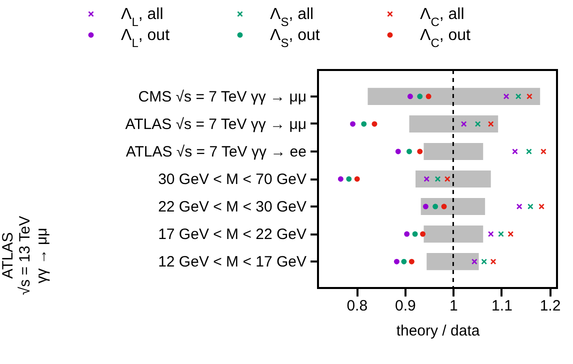 The width and height of the screenshot is (573, 364). I want to click on y-tick-label: ATLAS √s = 7 TeV γγ → ee, so click(216, 151).